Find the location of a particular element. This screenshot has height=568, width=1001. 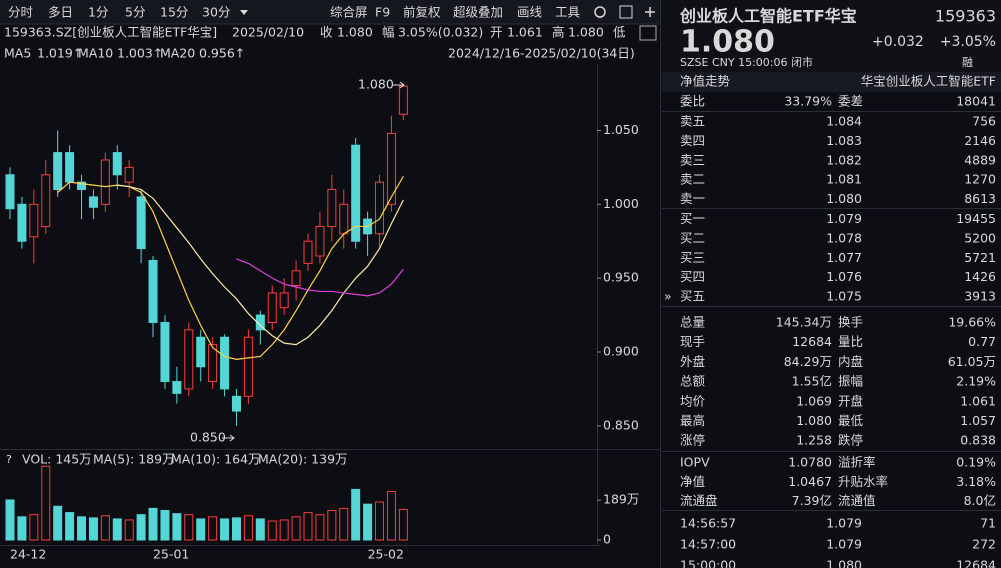

ma-name: MA20 is located at coordinates (177, 53).